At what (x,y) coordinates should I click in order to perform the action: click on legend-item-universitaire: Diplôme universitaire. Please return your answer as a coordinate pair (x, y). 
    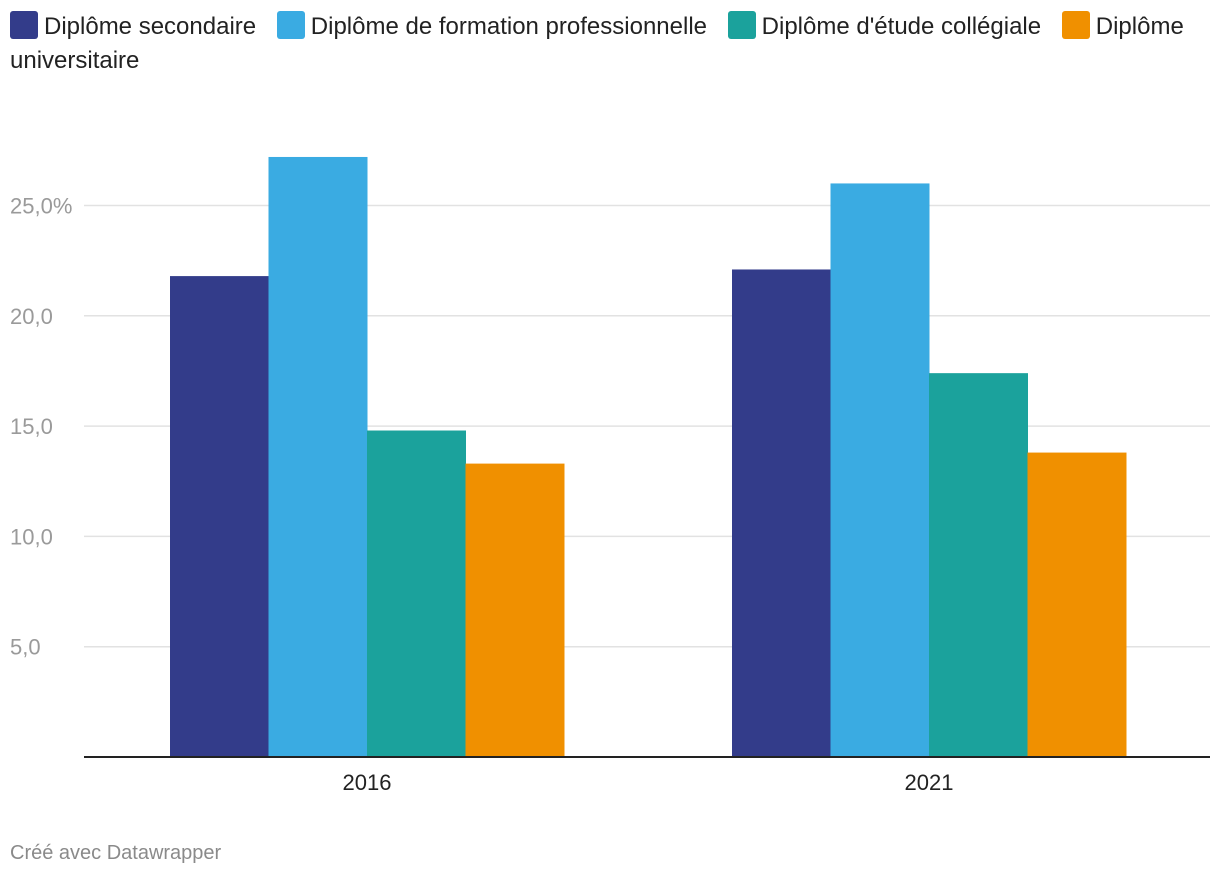
    Looking at the image, I should click on (597, 42).